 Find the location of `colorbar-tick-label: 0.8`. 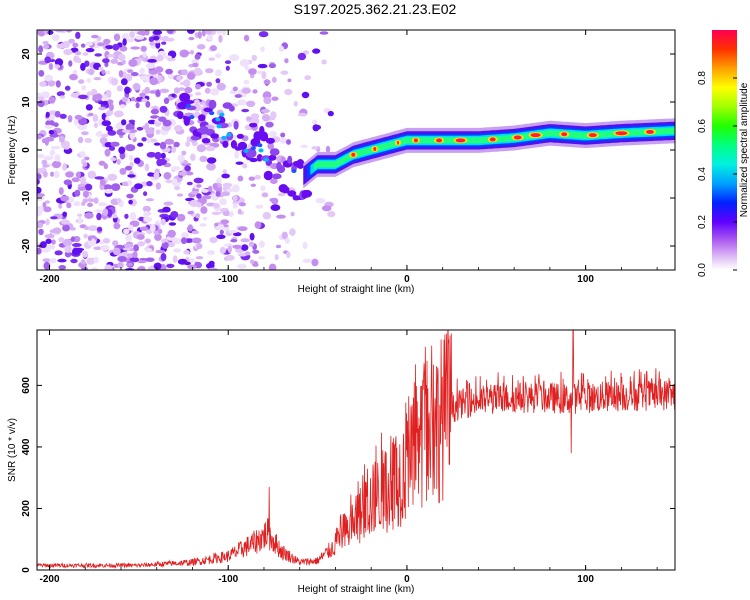

colorbar-tick-label: 0.8 is located at coordinates (702, 78).